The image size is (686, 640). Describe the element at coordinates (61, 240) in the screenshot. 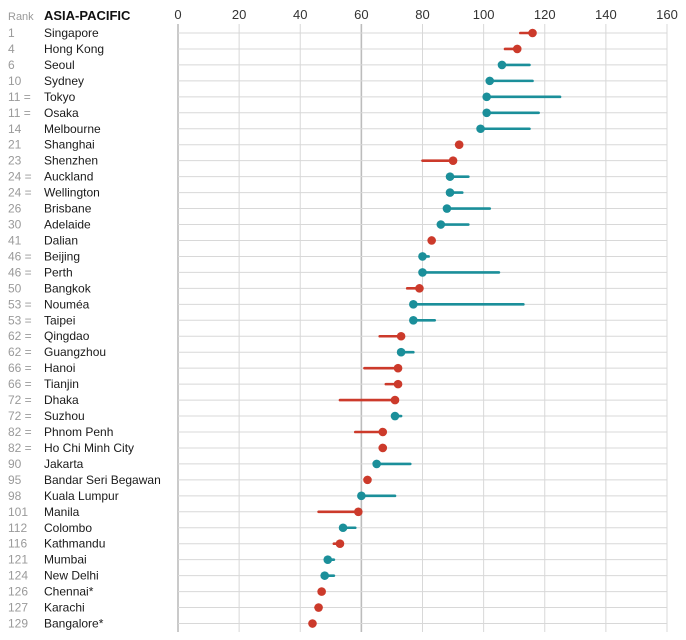

I see `city-label: Dalian` at that location.